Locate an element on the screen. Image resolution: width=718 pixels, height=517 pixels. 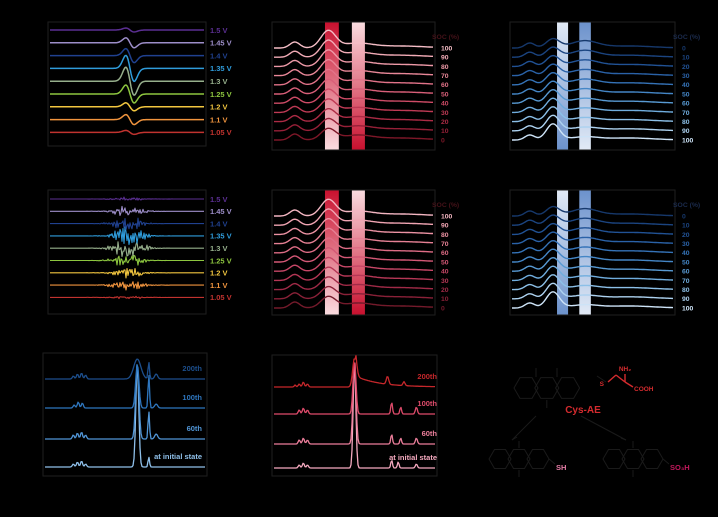
voltage-label: 1.45 V is located at coordinates (221, 43).